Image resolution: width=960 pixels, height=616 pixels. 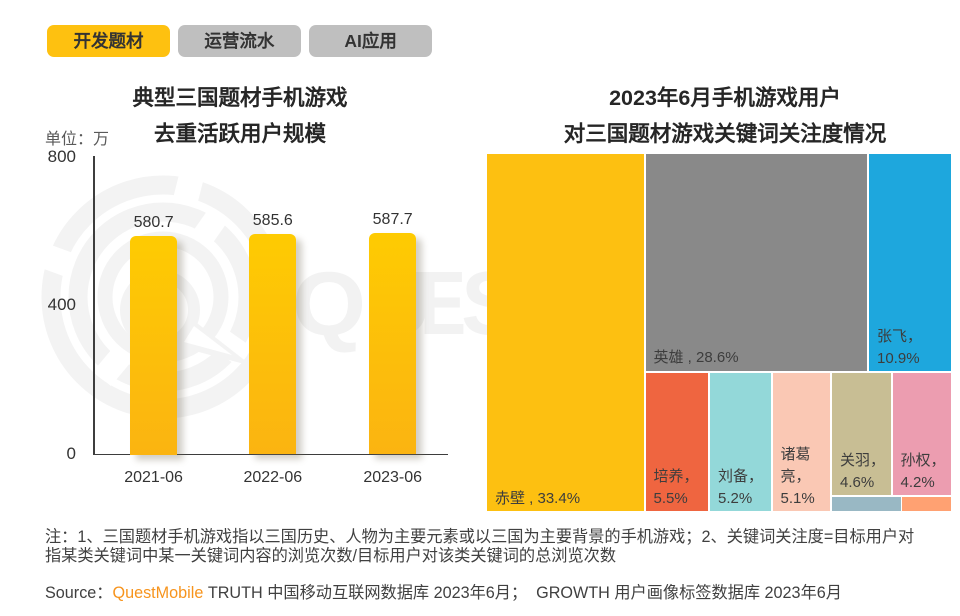 I want to click on svg-text: E, so click(x=443, y=304).